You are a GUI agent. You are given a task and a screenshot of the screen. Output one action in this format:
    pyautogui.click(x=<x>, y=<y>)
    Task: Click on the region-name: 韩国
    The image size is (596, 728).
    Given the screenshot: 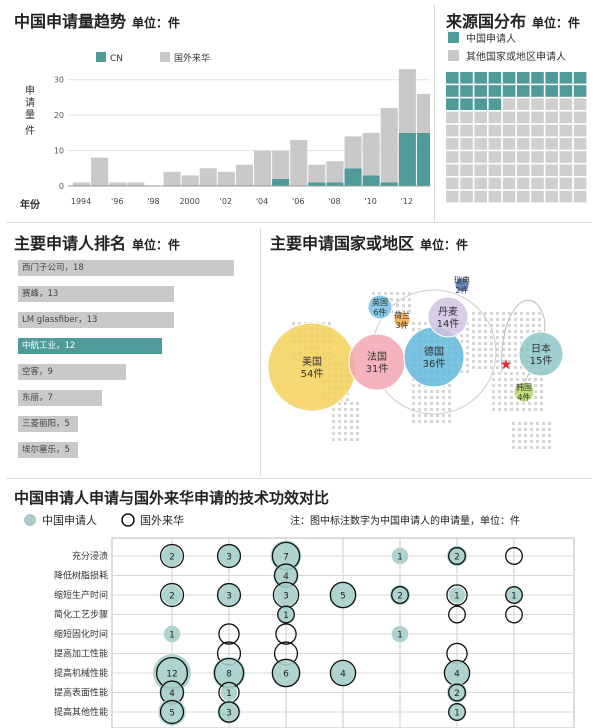 What is the action you would take?
    pyautogui.click(x=524, y=387)
    